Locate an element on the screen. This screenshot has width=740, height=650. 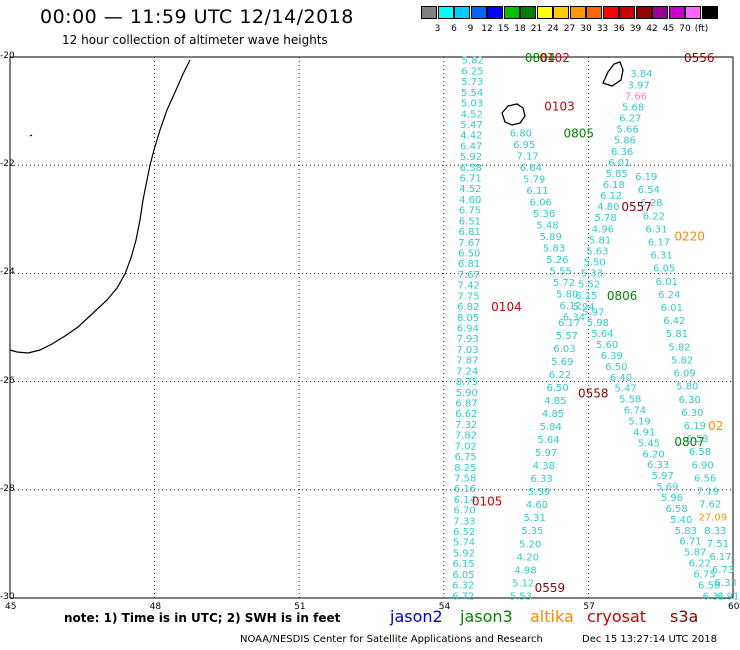
swh-value: 8.33 is located at coordinates (715, 531).